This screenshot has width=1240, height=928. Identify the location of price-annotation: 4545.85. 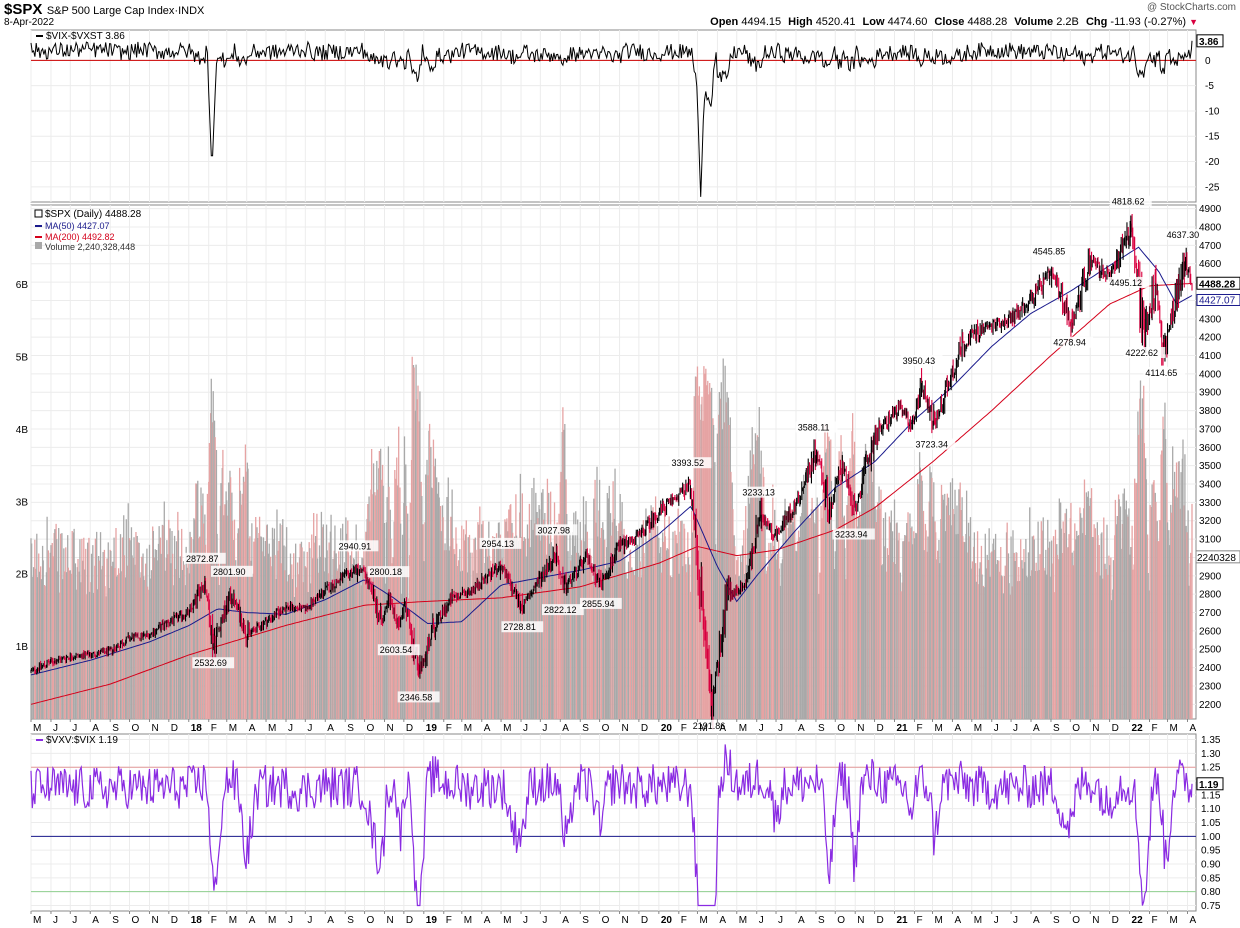
(1049, 252).